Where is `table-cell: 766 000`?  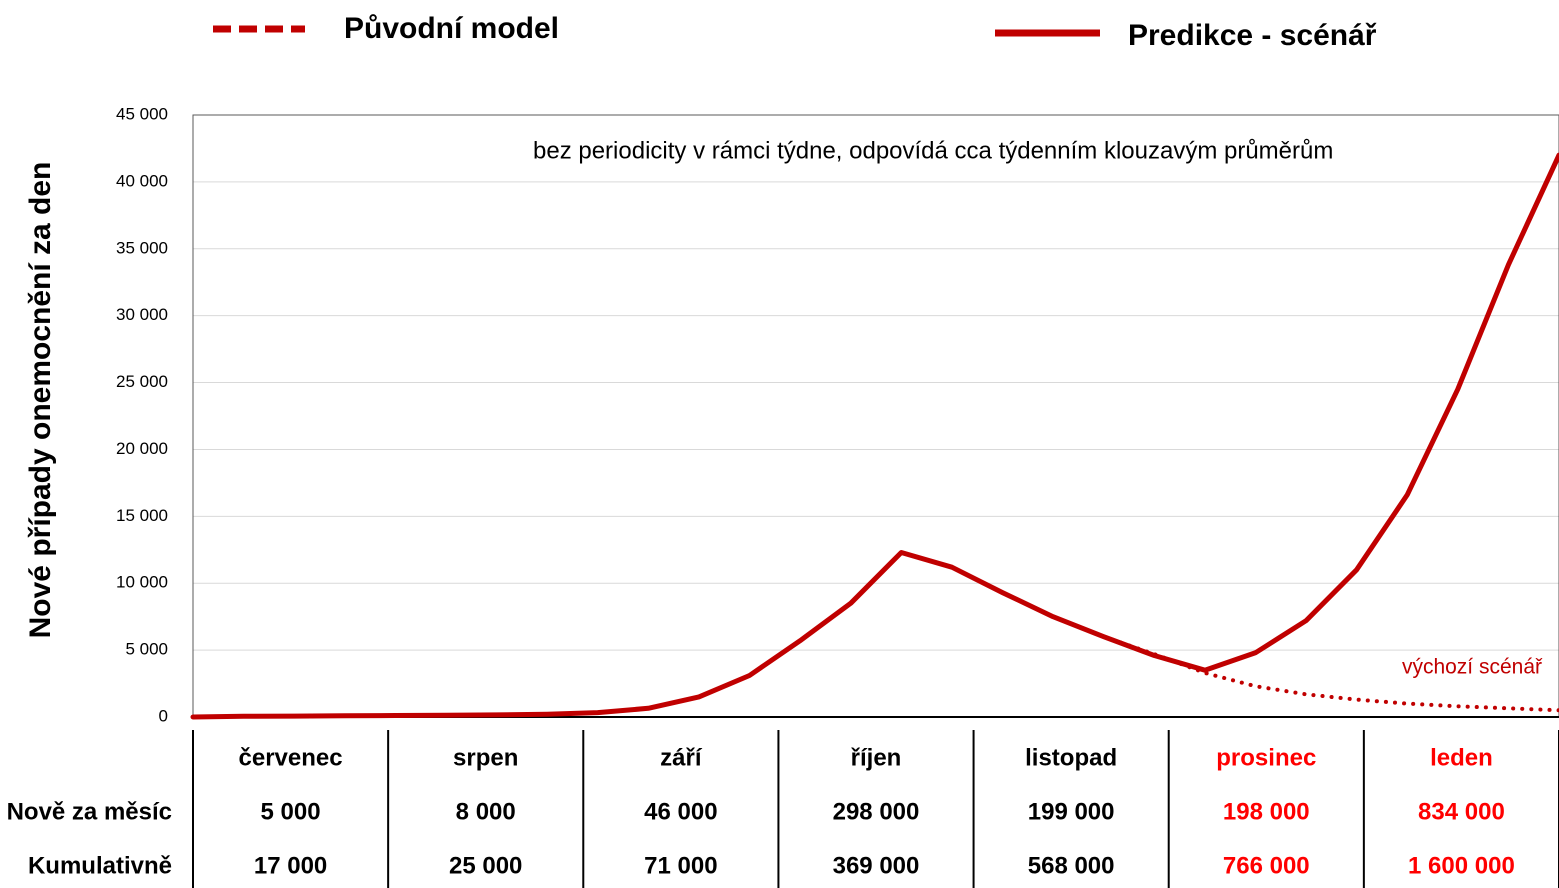 table-cell: 766 000 is located at coordinates (1266, 865).